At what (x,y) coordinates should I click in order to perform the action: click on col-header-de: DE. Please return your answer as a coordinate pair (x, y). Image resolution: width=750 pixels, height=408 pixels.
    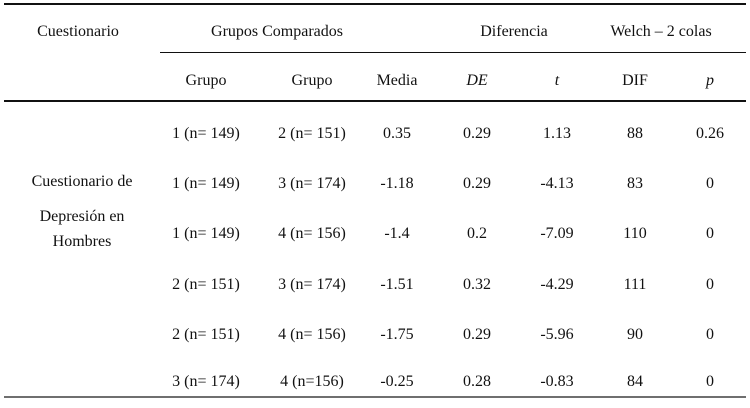
    Looking at the image, I should click on (477, 80).